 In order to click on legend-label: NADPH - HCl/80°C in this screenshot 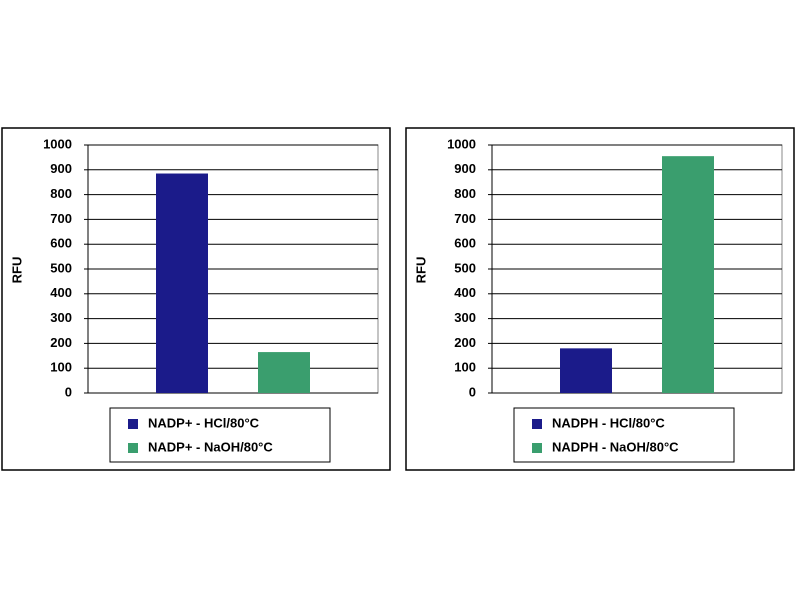, I will do `click(608, 422)`.